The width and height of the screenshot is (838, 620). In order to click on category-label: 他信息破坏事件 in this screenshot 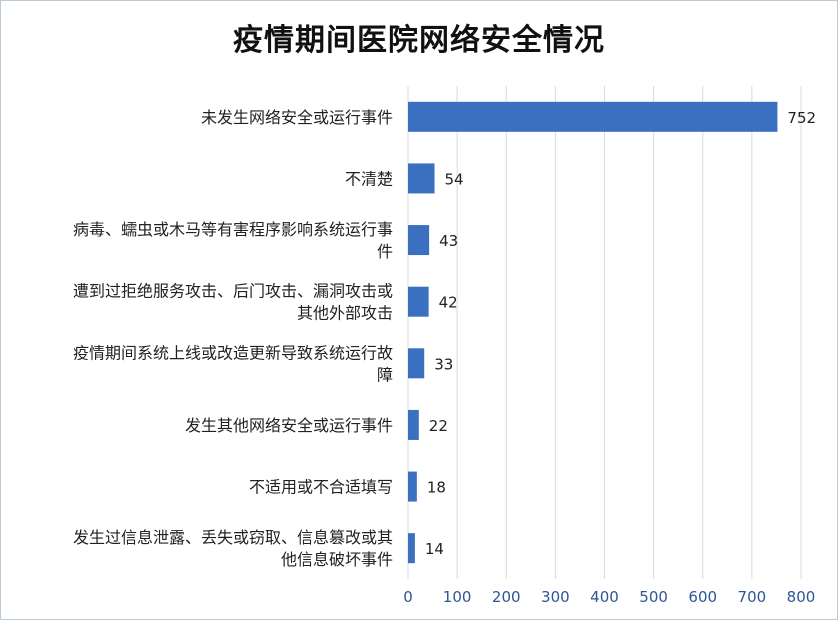, I will do `click(337, 559)`.